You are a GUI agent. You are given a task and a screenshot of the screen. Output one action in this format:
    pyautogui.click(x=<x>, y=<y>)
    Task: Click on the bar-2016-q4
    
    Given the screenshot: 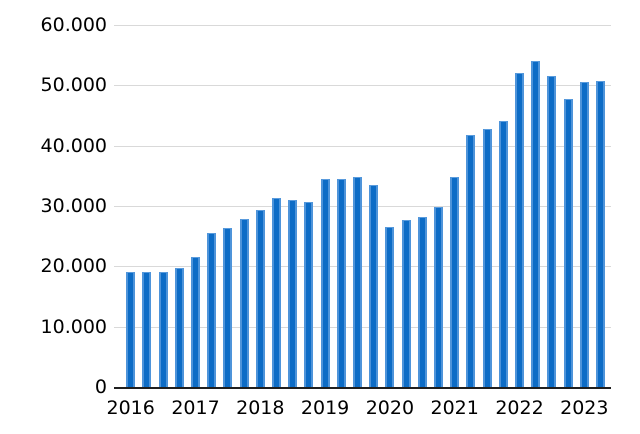 What is the action you would take?
    pyautogui.click(x=179, y=327)
    